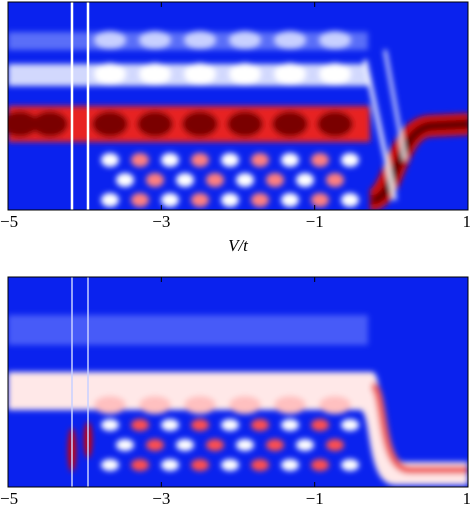 This screenshot has width=475, height=513. What do you see at coordinates (418, 427) in the screenshot?
I see `band-edge` at bounding box center [418, 427].